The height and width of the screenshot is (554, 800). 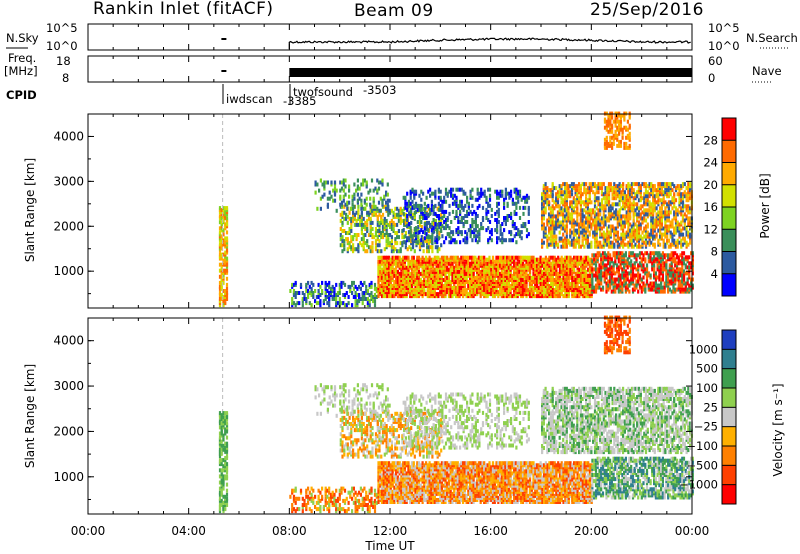 I want to click on nsky-label: N.Sky, so click(x=22, y=38).